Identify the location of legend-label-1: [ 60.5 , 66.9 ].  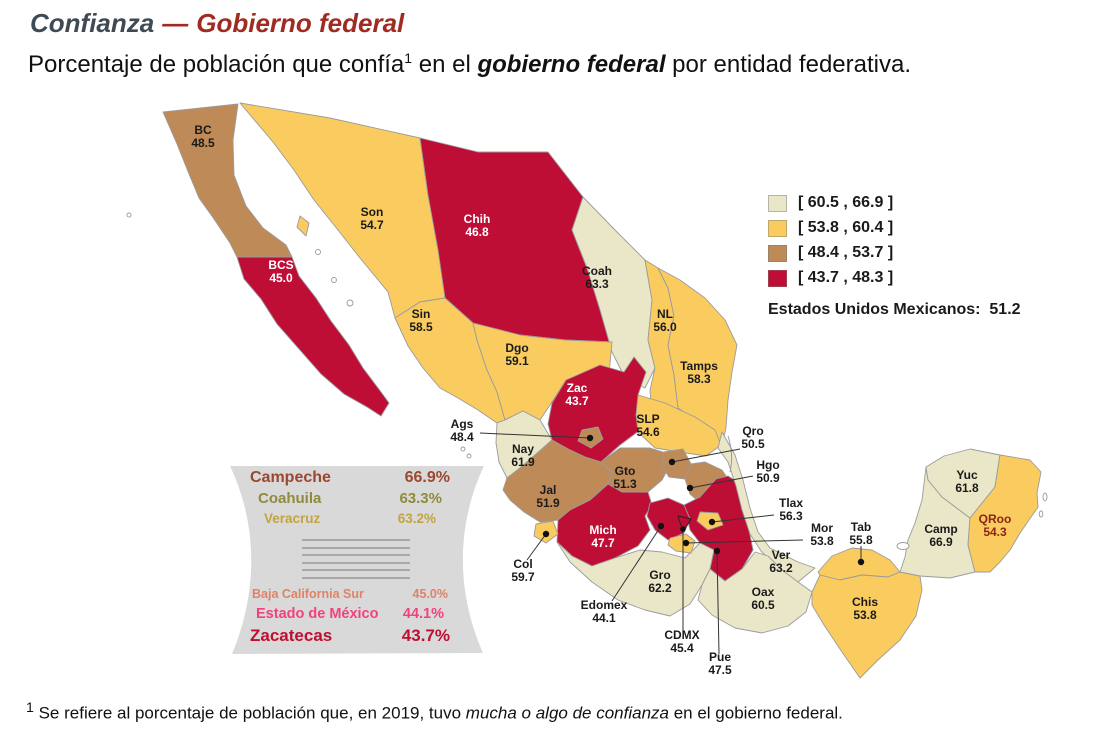
(846, 202).